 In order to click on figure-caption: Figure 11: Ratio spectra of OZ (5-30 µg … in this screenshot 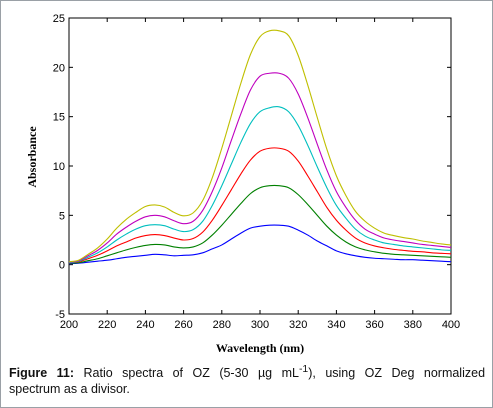, I will do `click(247, 379)`.